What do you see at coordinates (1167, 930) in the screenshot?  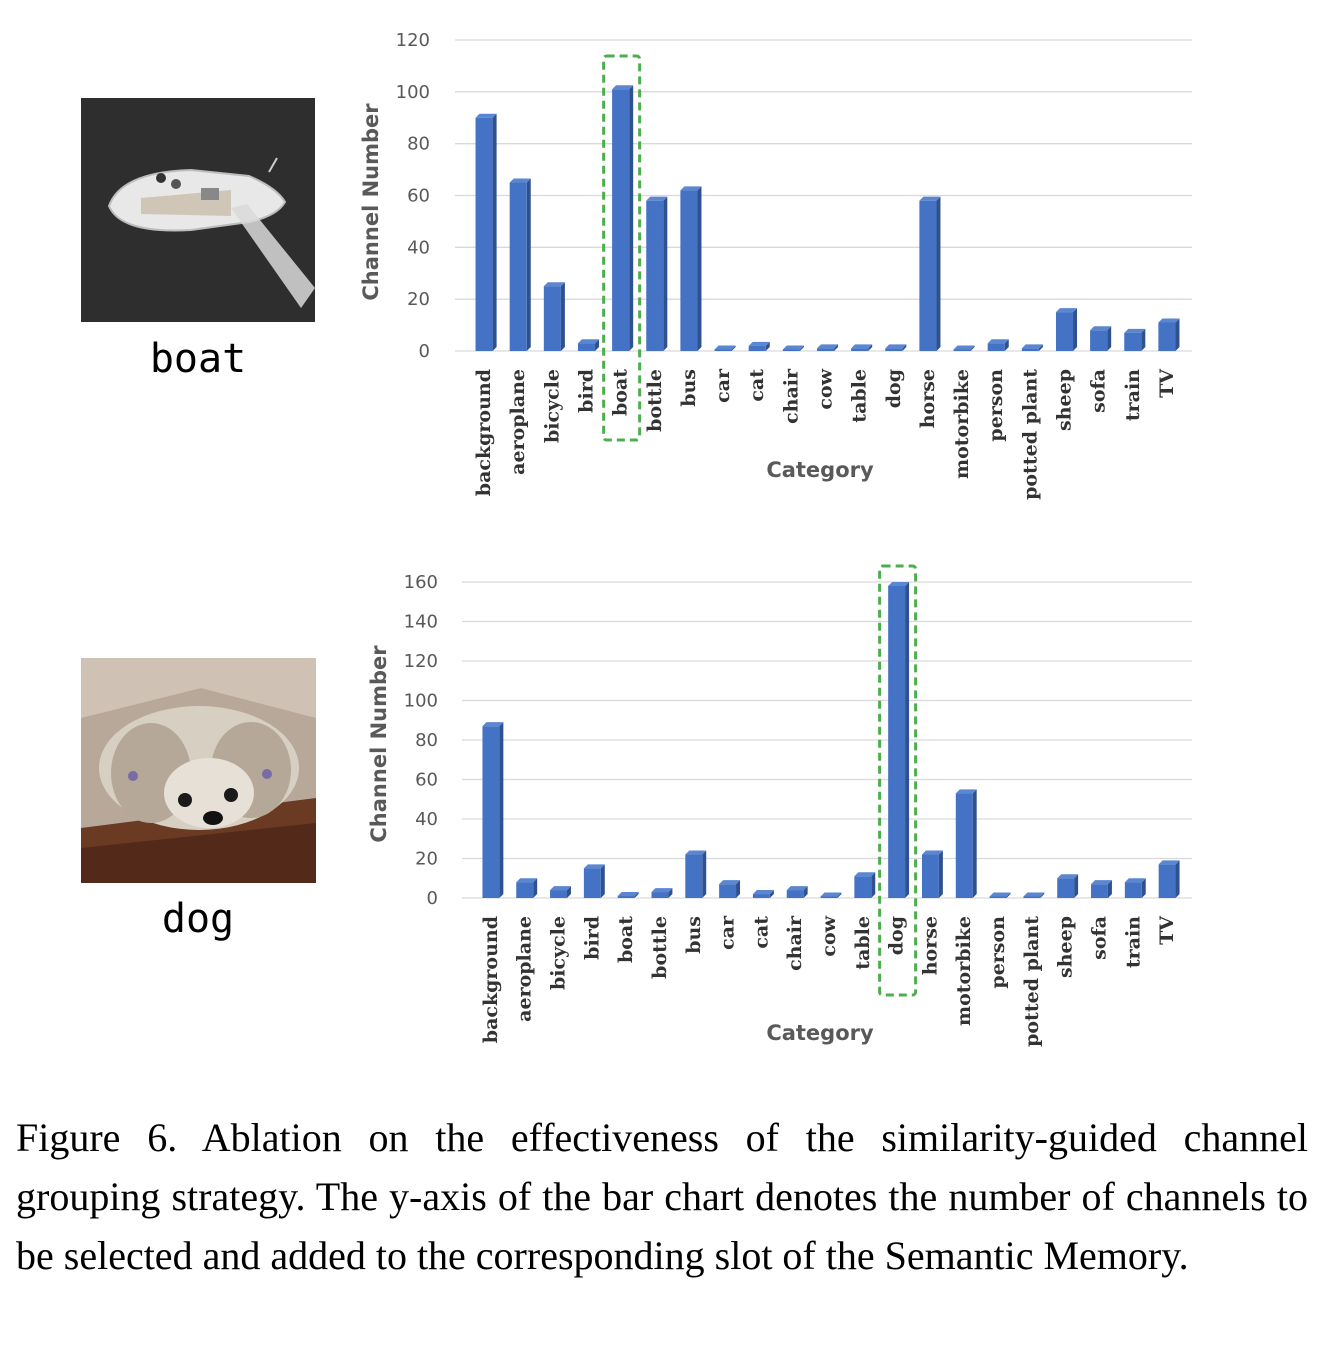 I see `x-tick-label: TV` at bounding box center [1167, 930].